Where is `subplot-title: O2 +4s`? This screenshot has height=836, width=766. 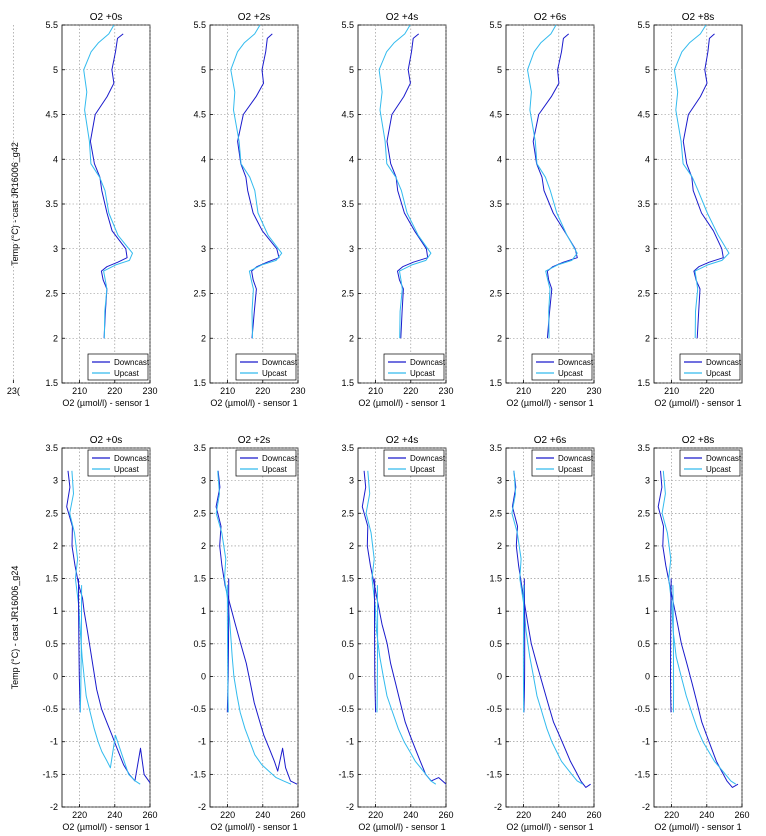
subplot-title: O2 +4s is located at coordinates (402, 17).